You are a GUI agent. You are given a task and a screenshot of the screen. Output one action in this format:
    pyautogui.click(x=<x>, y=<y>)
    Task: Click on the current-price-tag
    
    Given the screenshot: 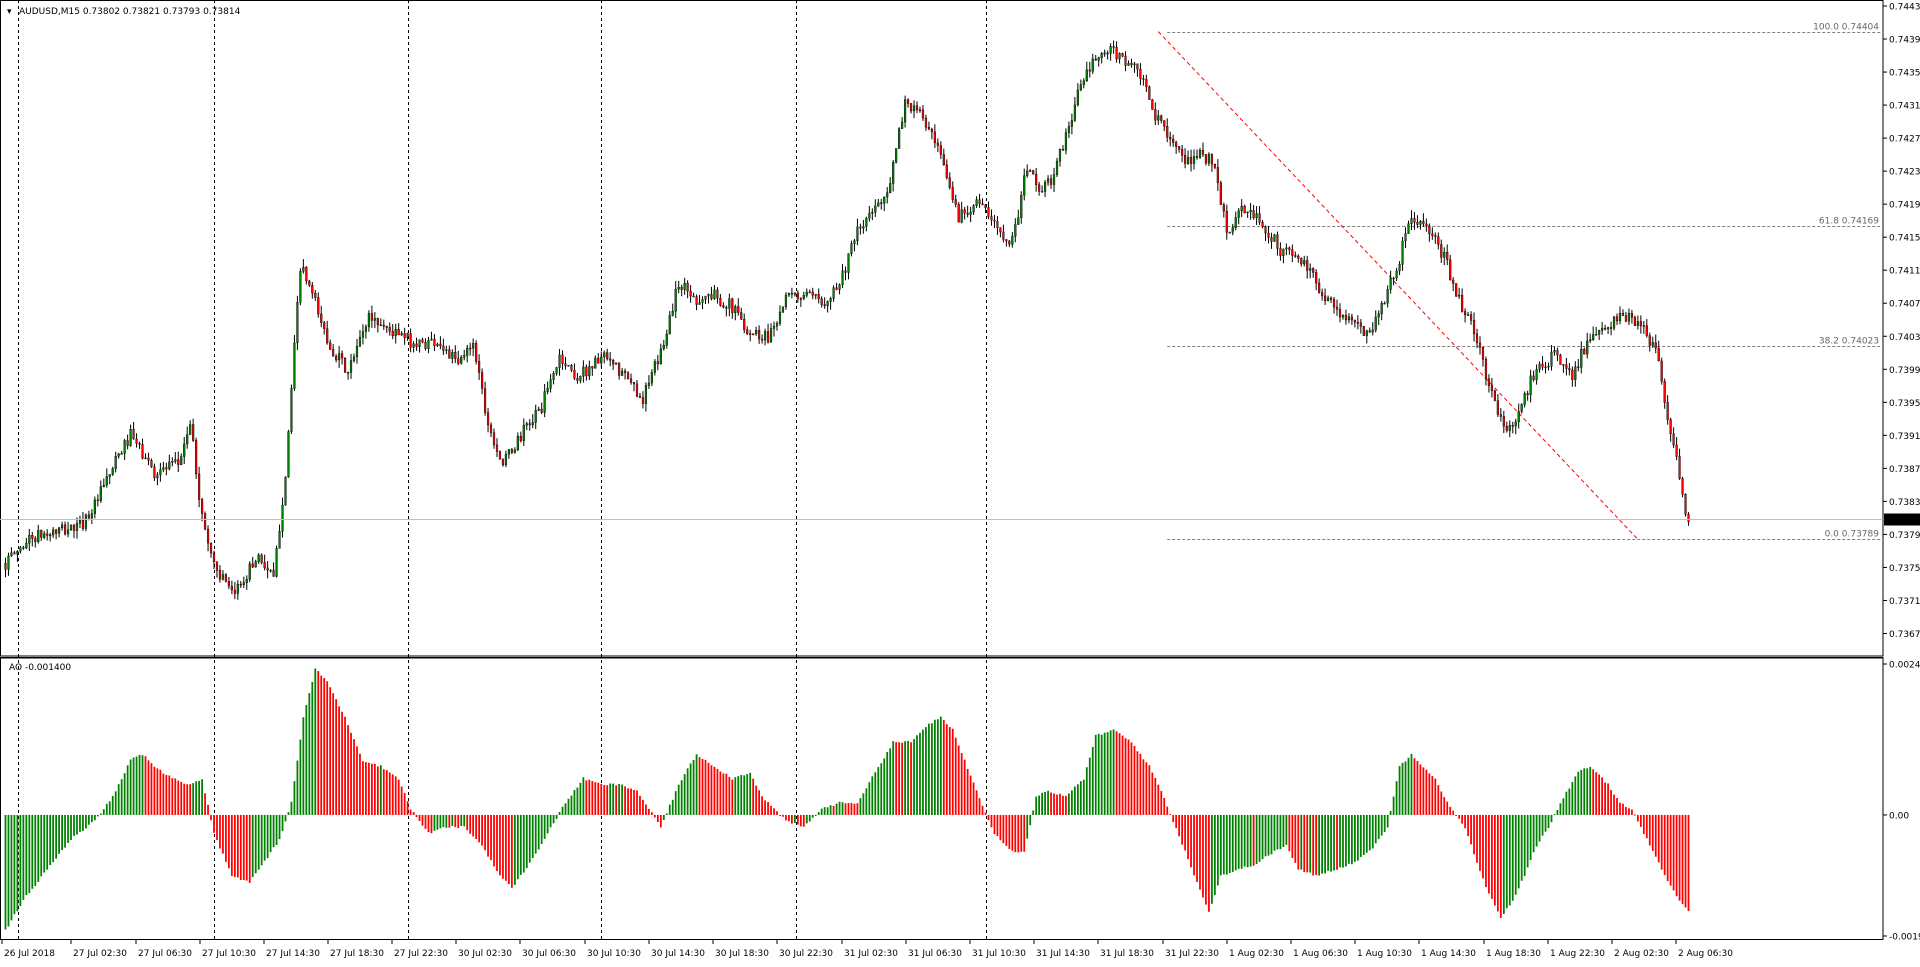 What is the action you would take?
    pyautogui.click(x=1902, y=519)
    